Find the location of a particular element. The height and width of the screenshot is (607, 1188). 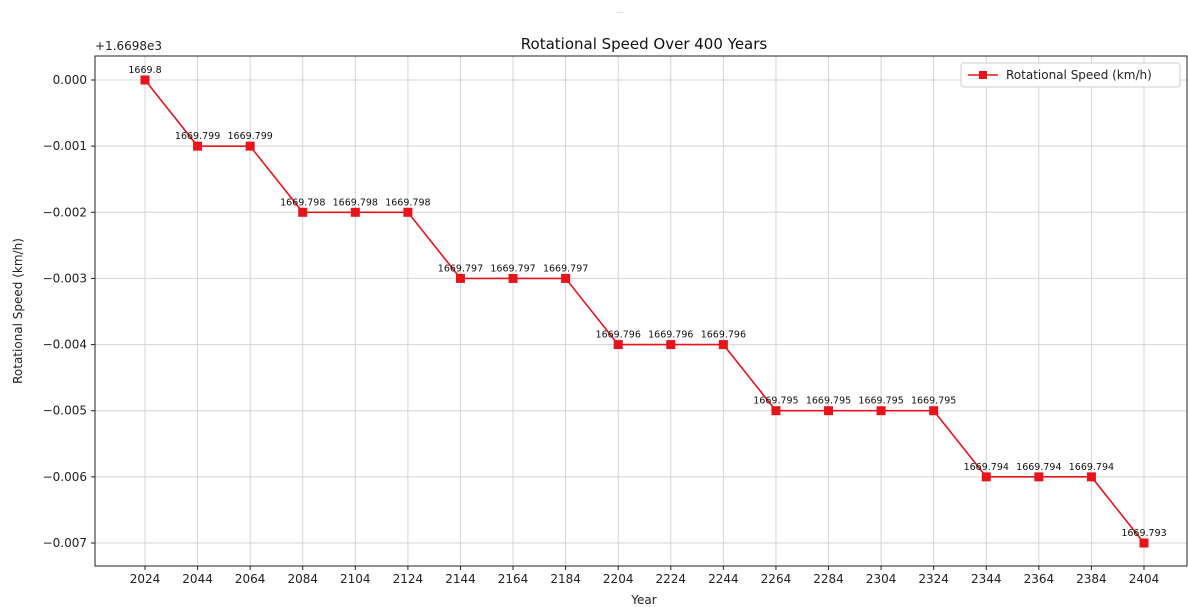

y-tick-label: −0.003 is located at coordinates (65, 278).